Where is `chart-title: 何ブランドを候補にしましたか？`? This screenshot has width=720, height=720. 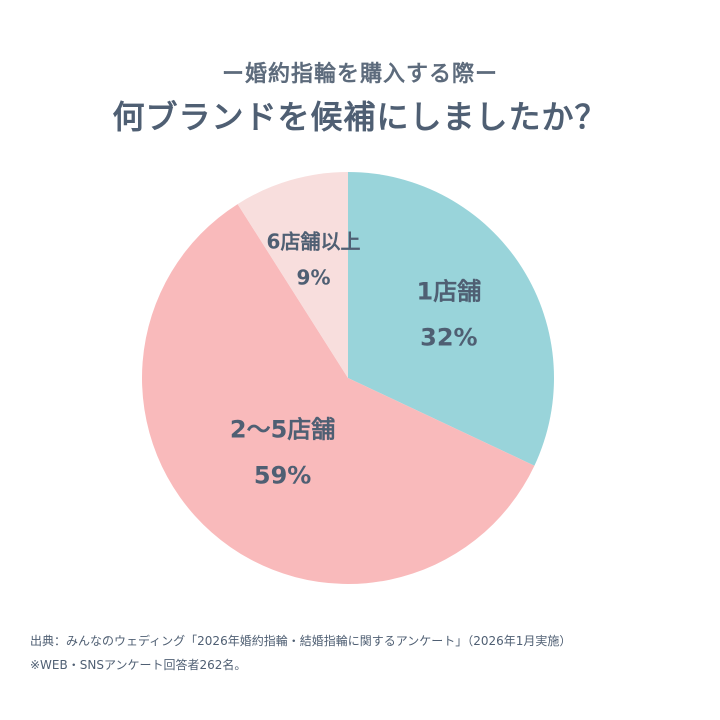 chart-title: 何ブランドを候補にしましたか？ is located at coordinates (360, 117).